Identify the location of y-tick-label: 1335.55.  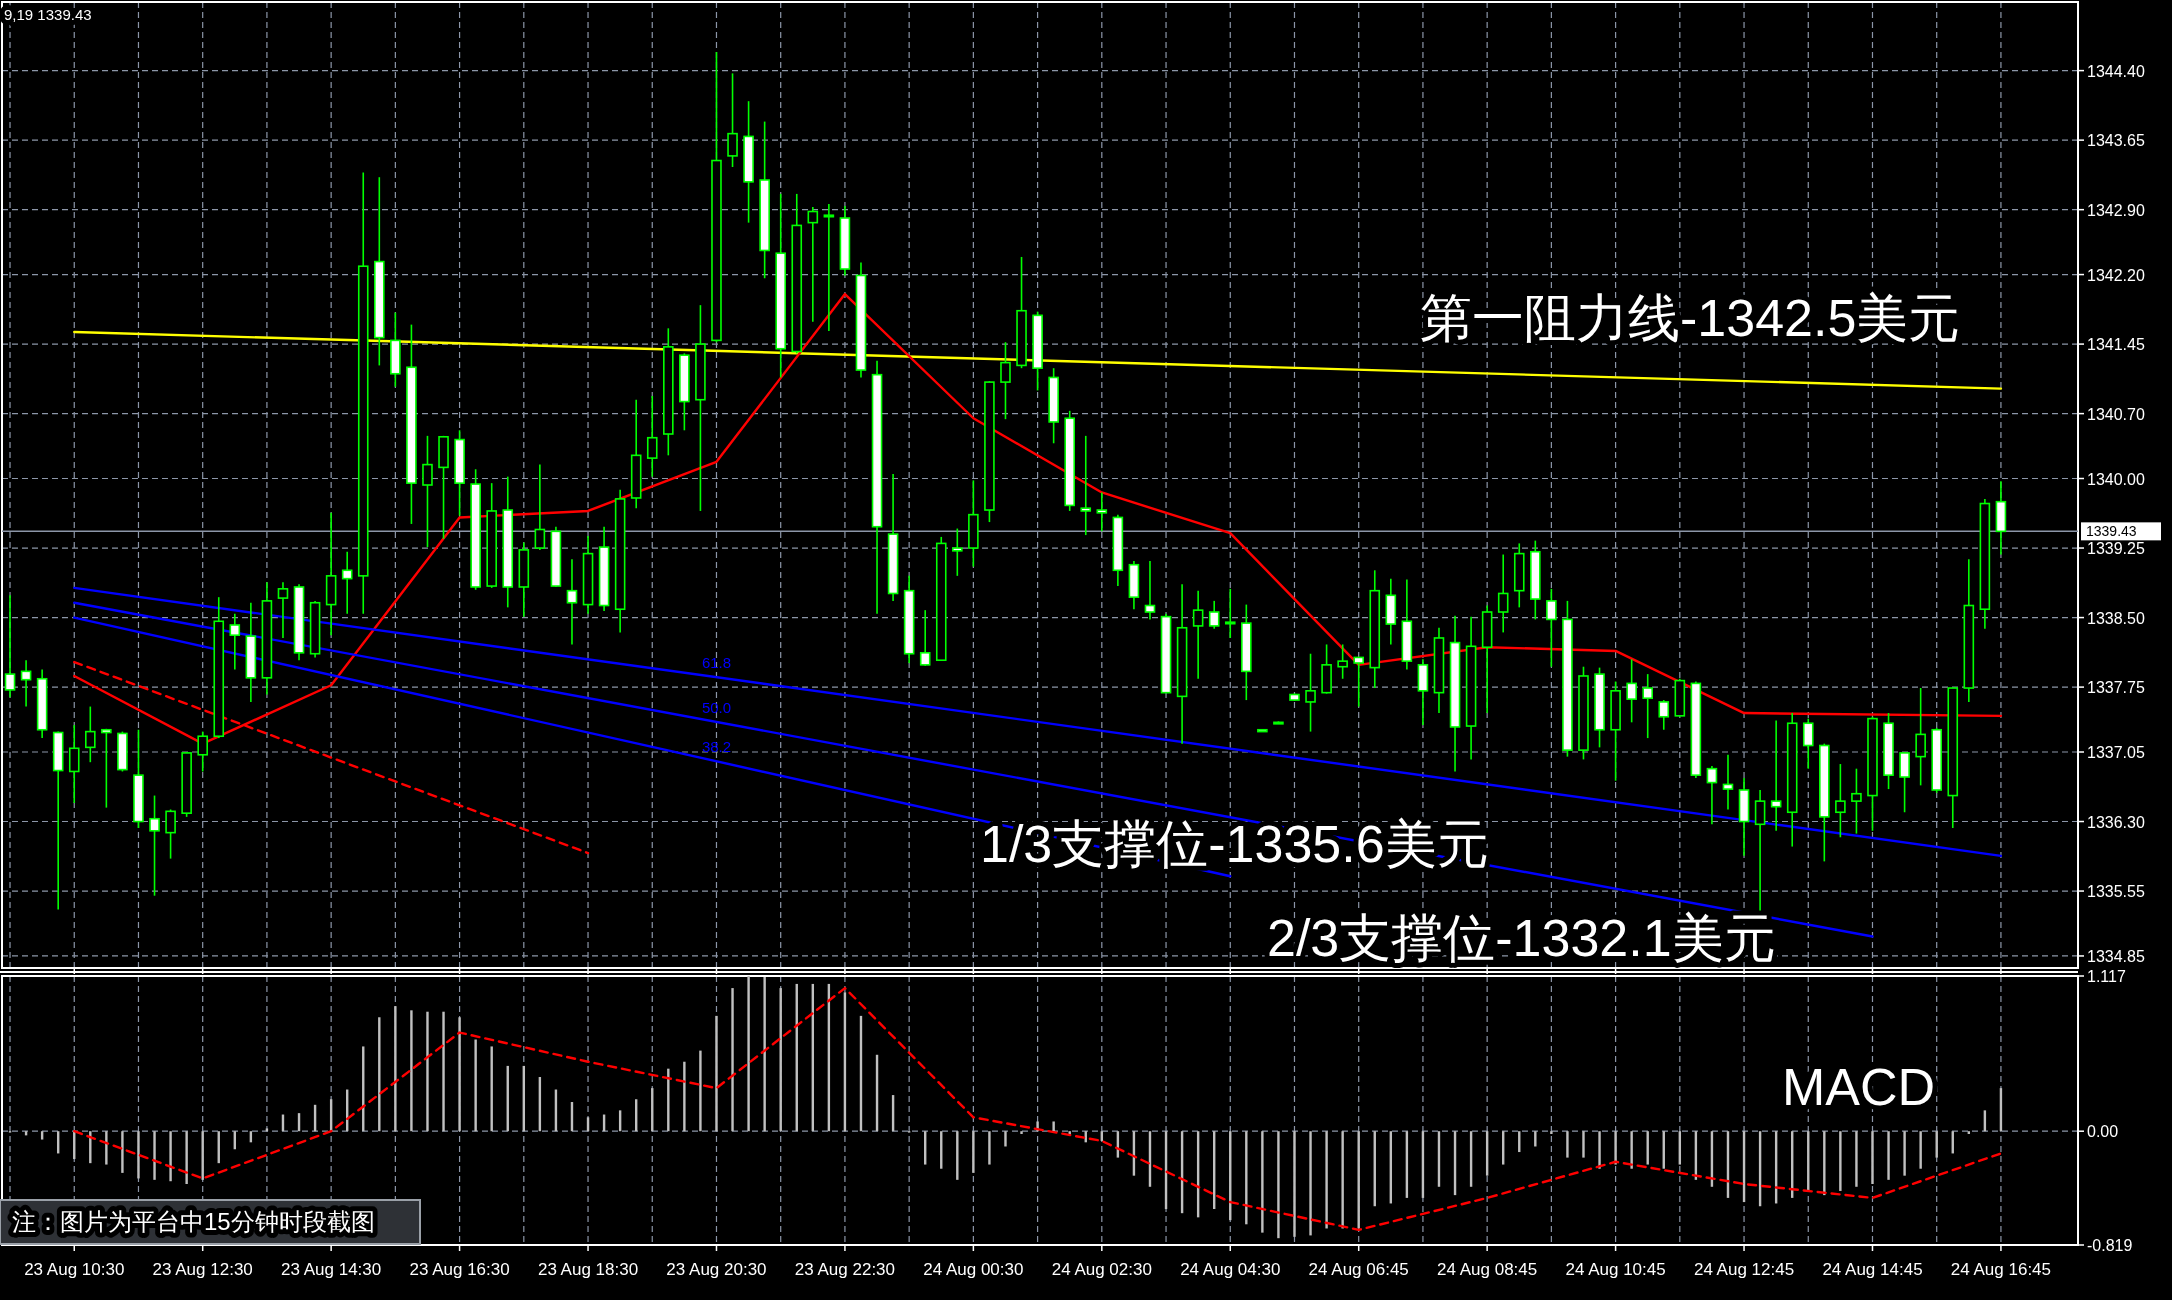
(2116, 892).